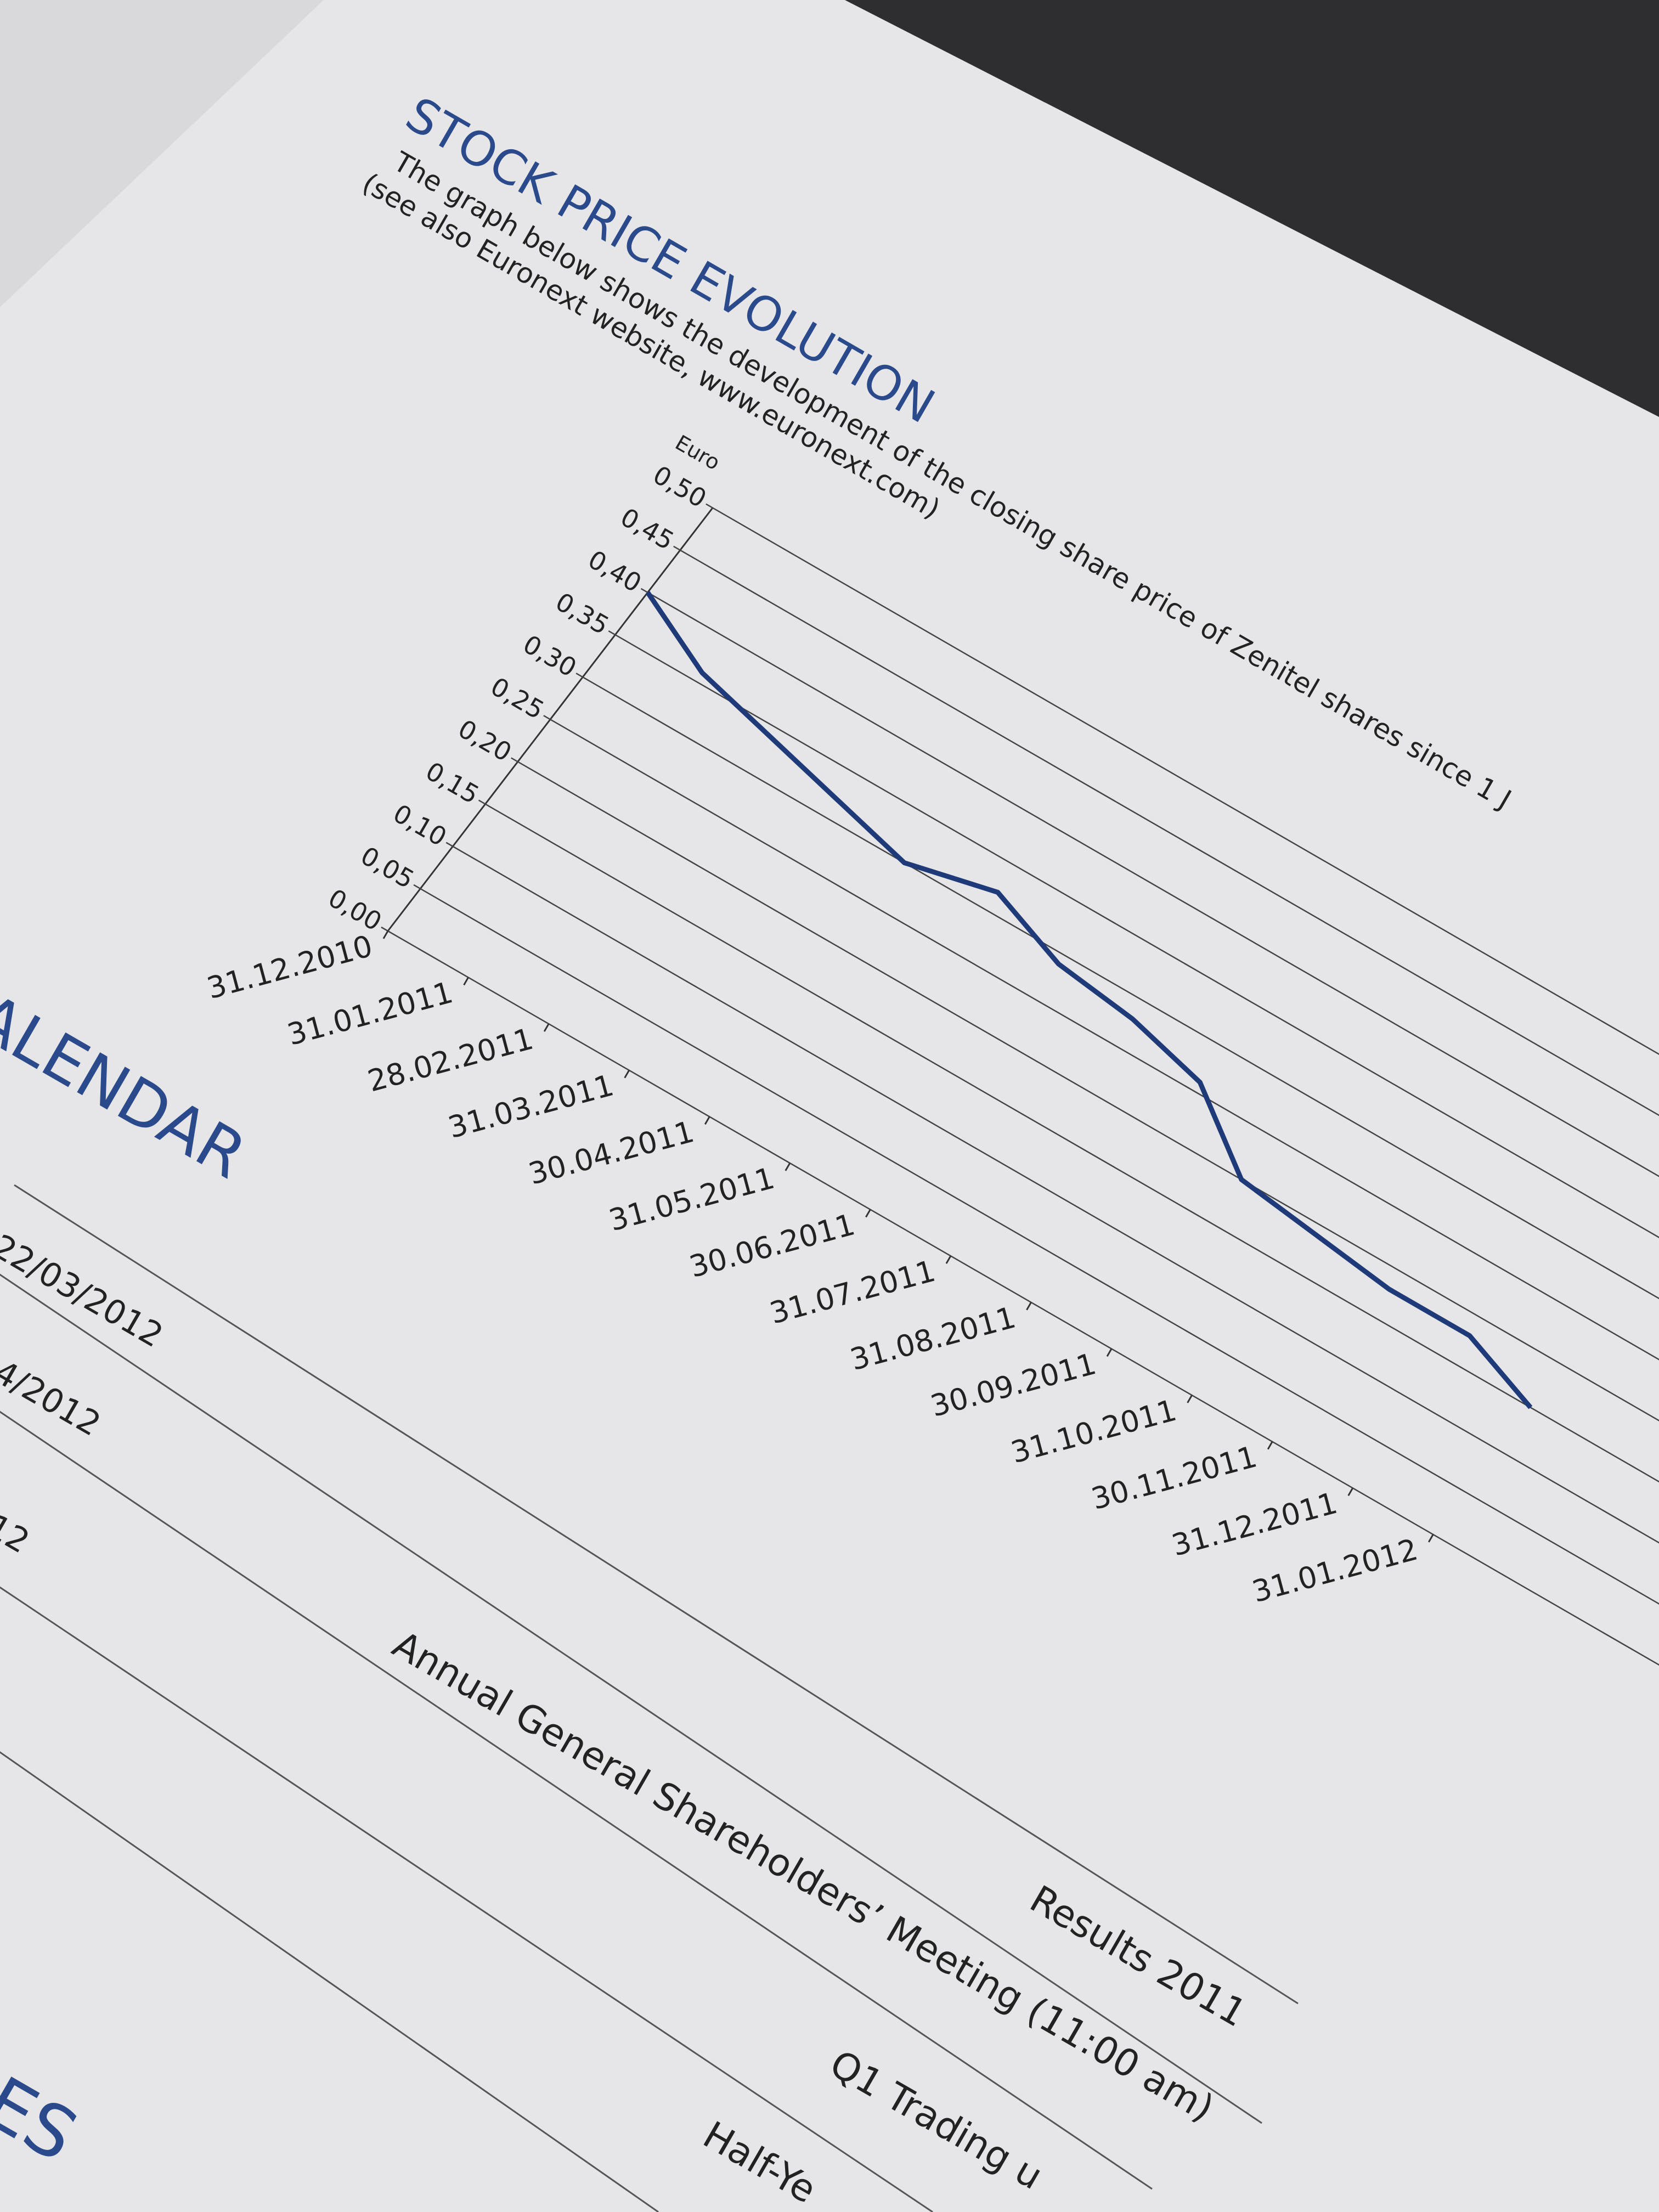  Describe the element at coordinates (1252, 208) in the screenshot. I see `table-surface` at that location.